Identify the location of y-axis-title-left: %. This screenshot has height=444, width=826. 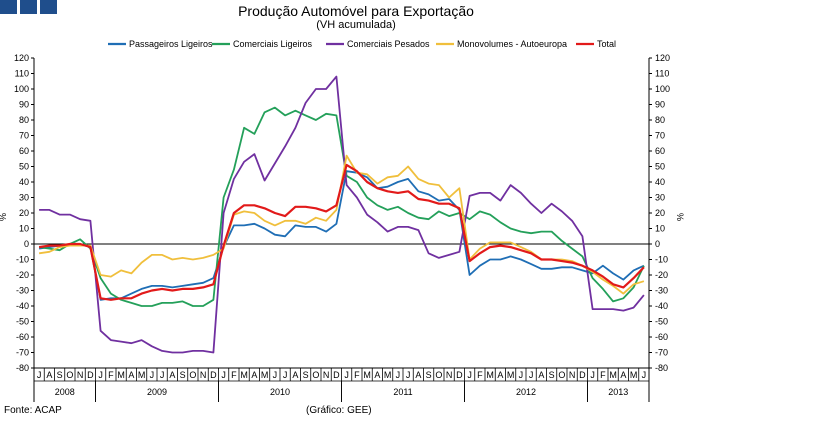
(4, 217).